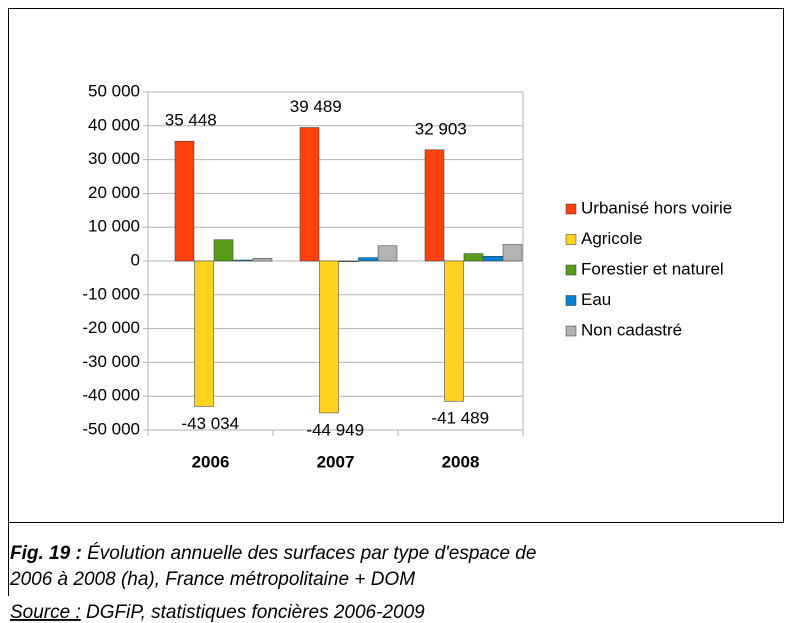 This screenshot has height=623, width=792. Describe the element at coordinates (114, 226) in the screenshot. I see `y-tick-label: 10 000` at that location.